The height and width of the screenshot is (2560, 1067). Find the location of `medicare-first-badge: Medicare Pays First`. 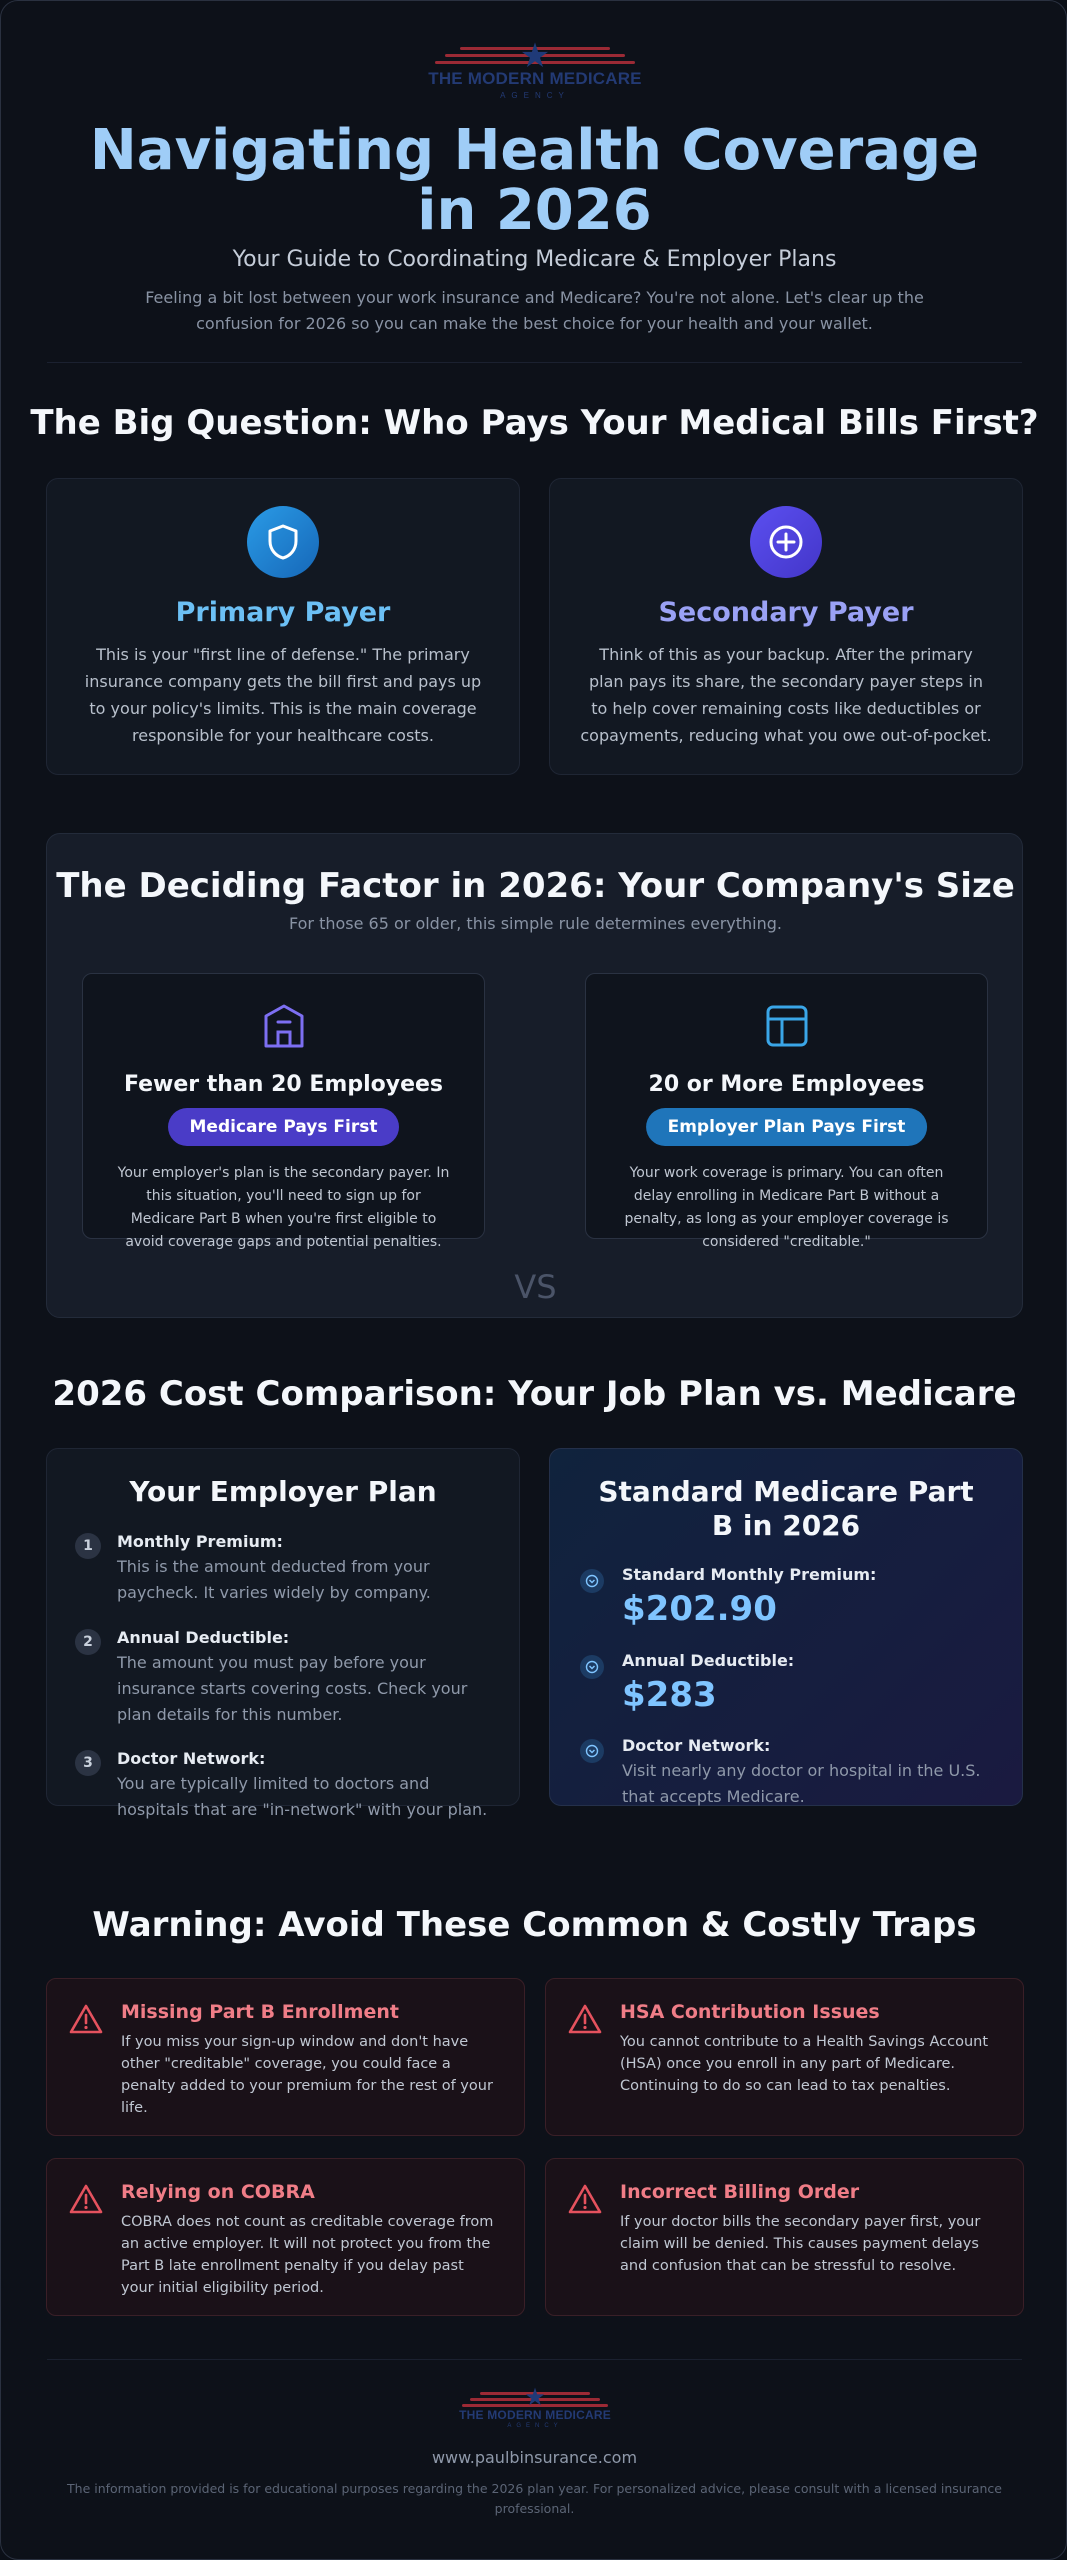

medicare-first-badge: Medicare Pays First is located at coordinates (283, 1127).